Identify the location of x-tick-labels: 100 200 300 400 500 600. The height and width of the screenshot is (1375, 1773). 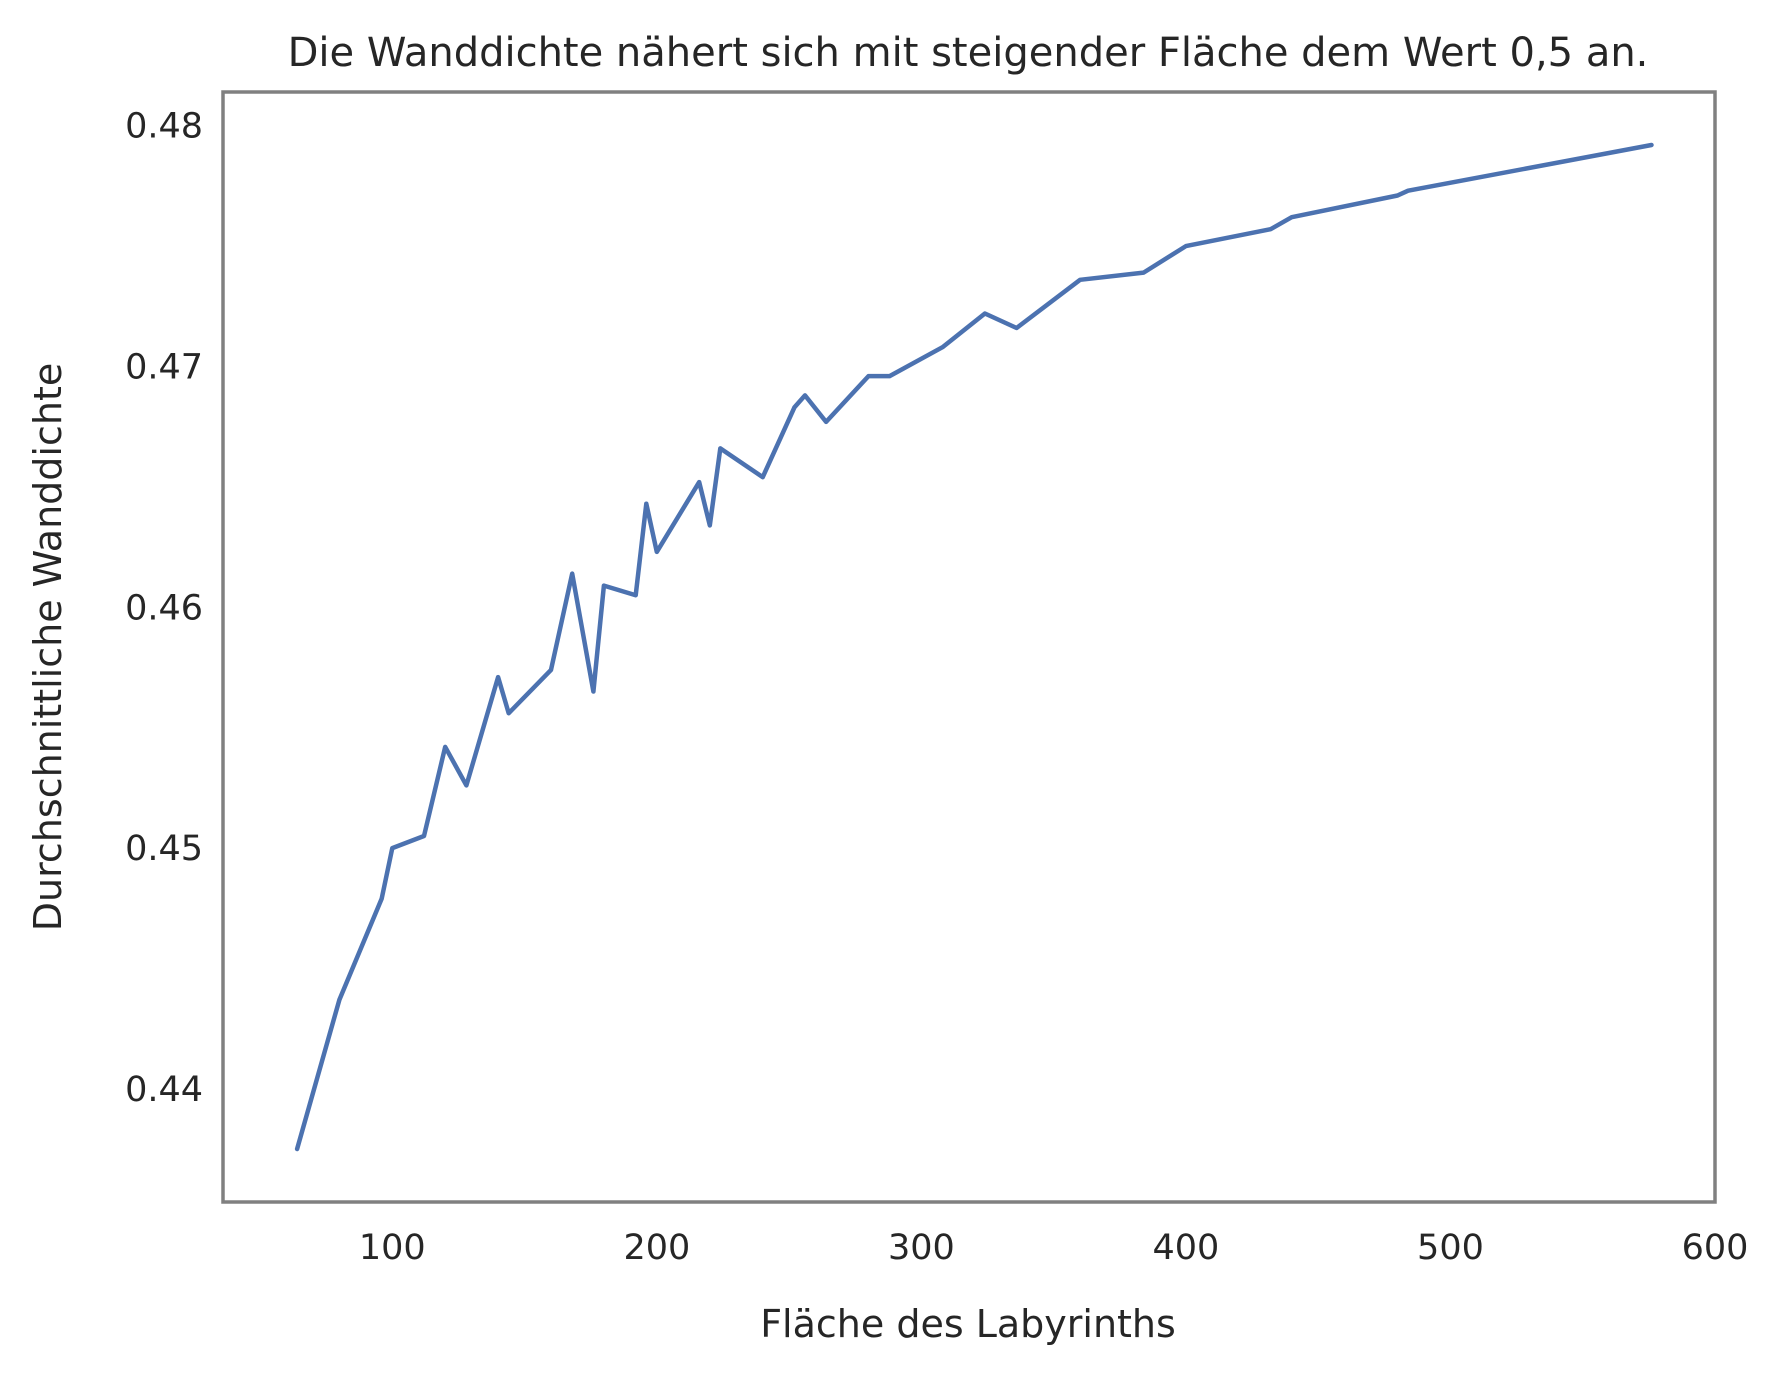
(1054, 1248).